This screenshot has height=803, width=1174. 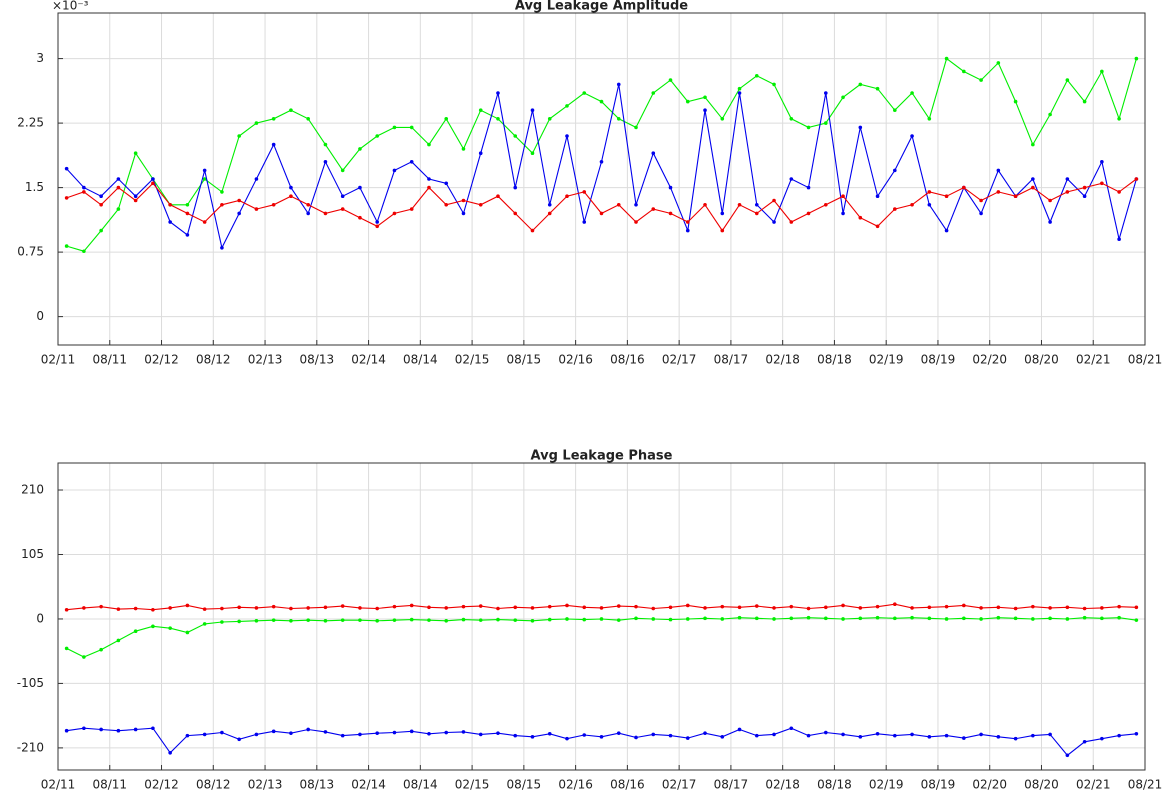 What do you see at coordinates (161, 785) in the screenshot?
I see `x-tick-label: 02/12` at bounding box center [161, 785].